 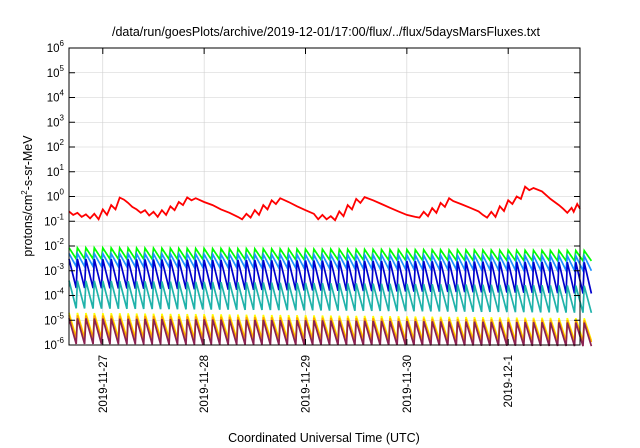 I want to click on x-tick-label: 2019-11-28, so click(x=205, y=384).